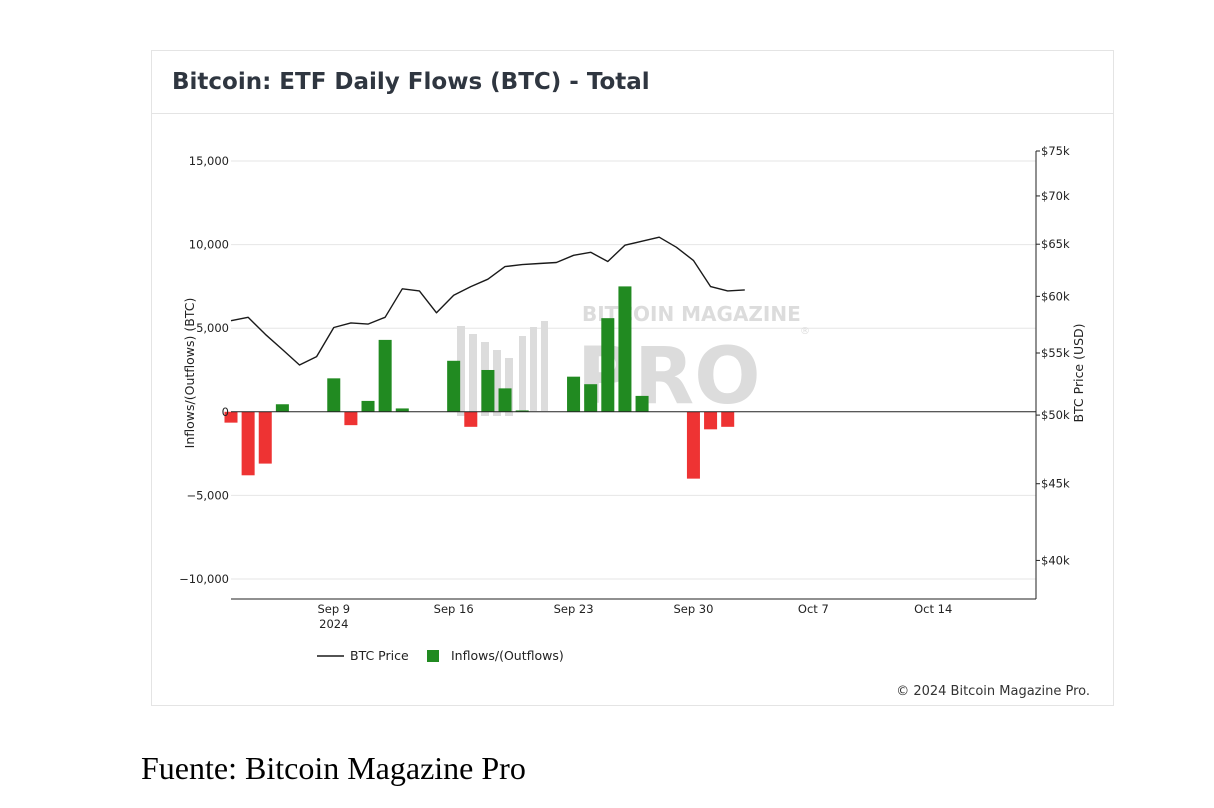 The height and width of the screenshot is (808, 1214). I want to click on y2-tick-label: $40k, so click(1055, 560).